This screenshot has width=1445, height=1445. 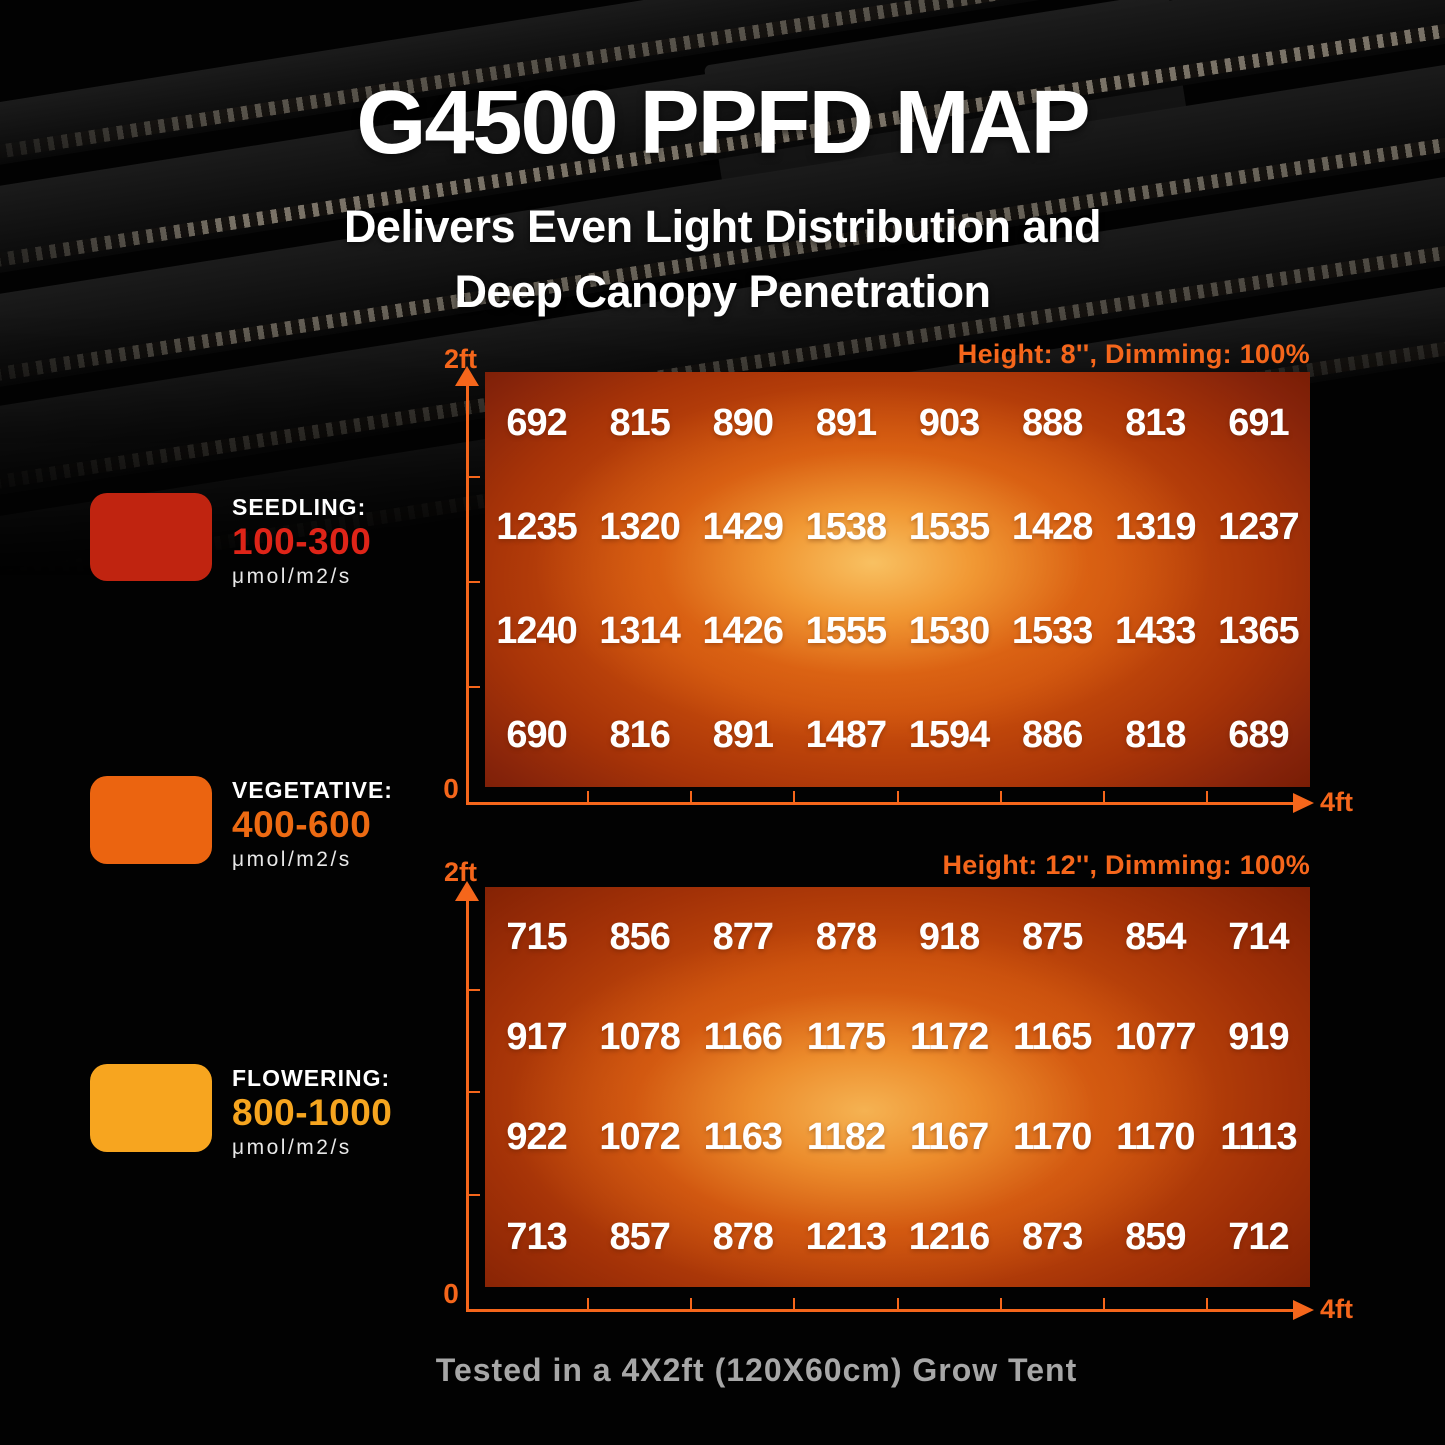 What do you see at coordinates (722, 226) in the screenshot?
I see `subtitle-line-1: Delivers Even Light Distribution and` at bounding box center [722, 226].